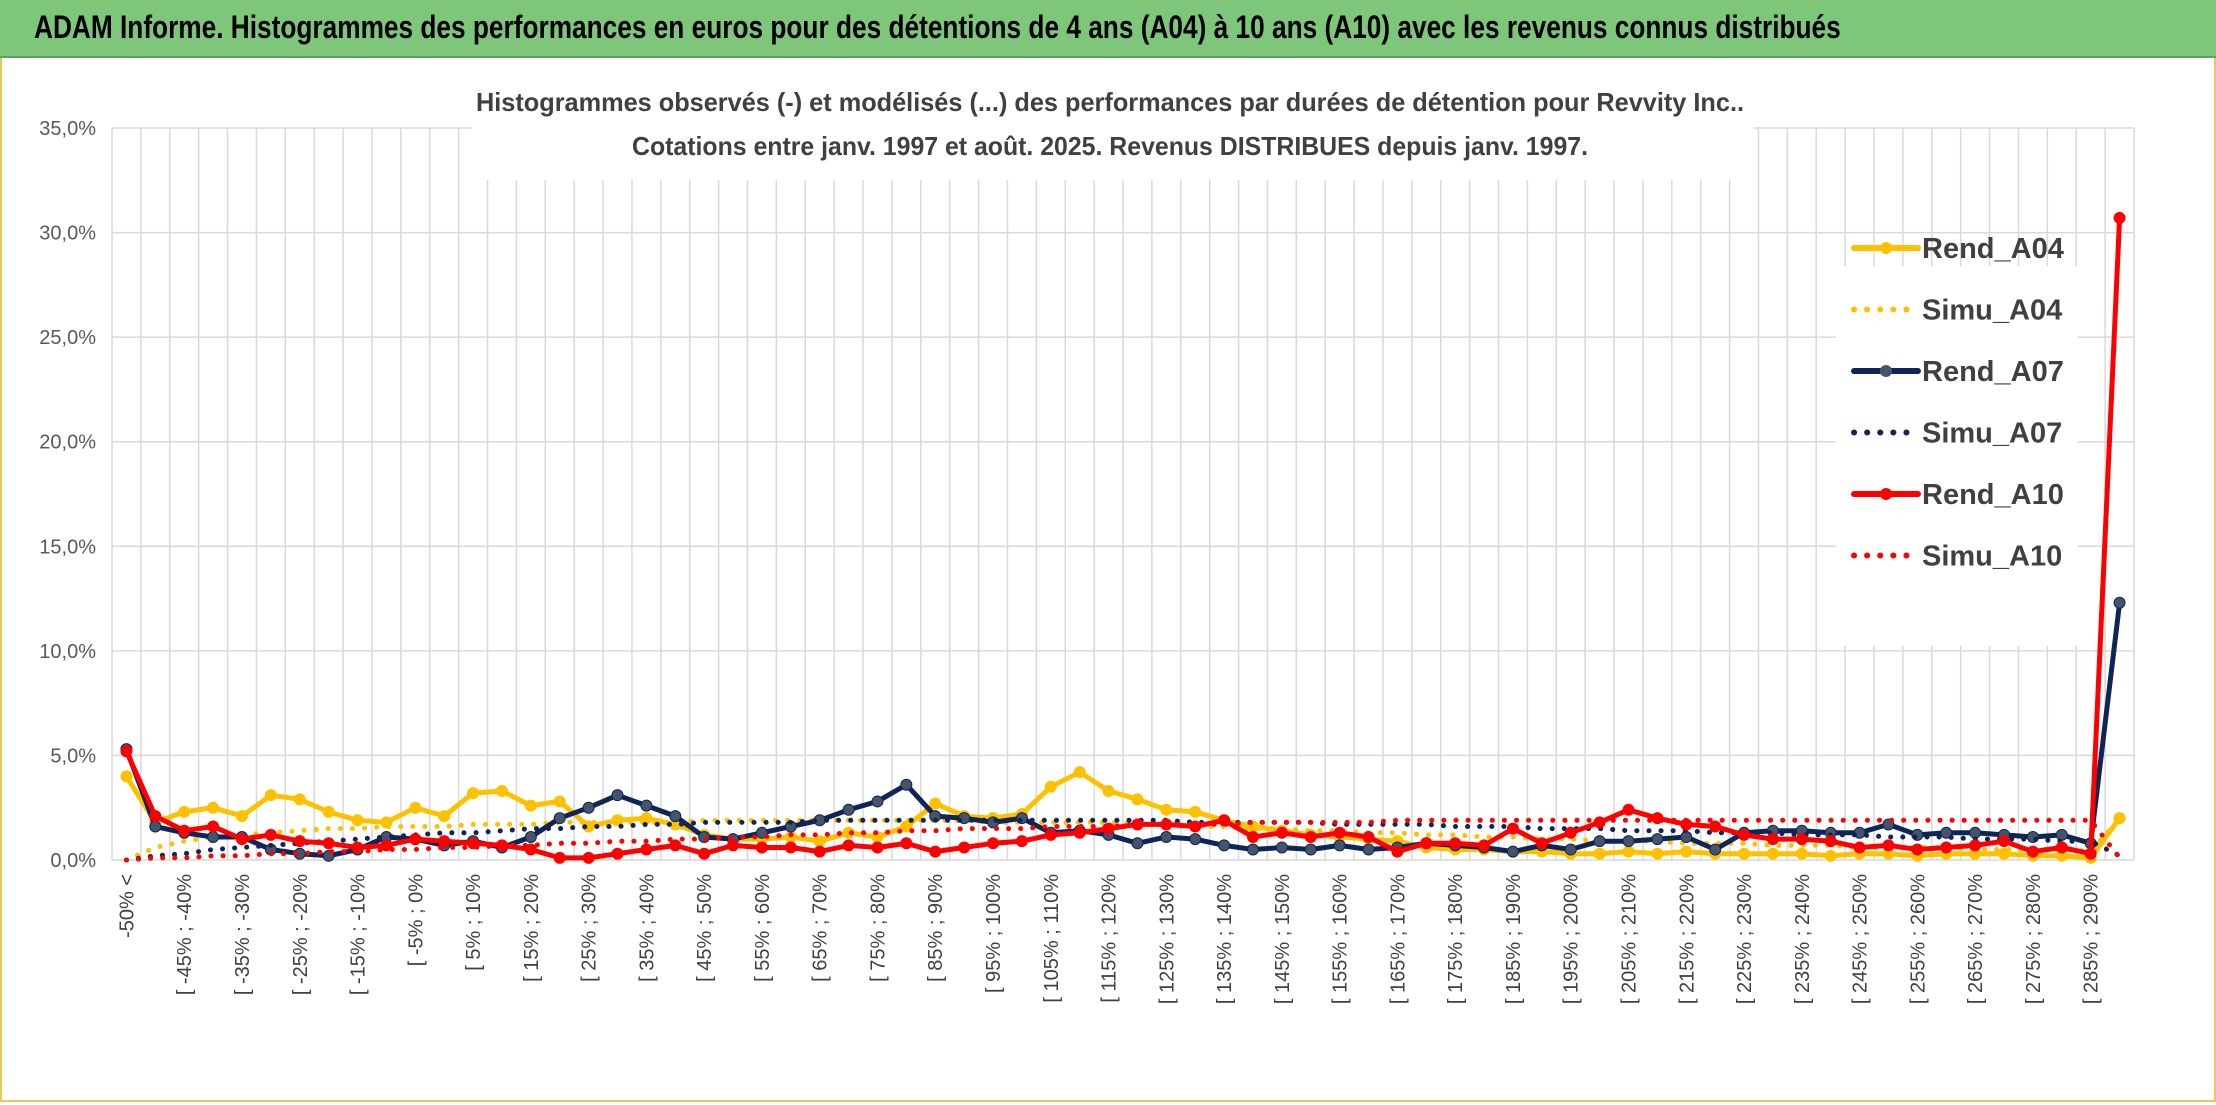 The image size is (2216, 1105). I want to click on x-tick-label: [ 265% ; 270%, so click(1976, 939).